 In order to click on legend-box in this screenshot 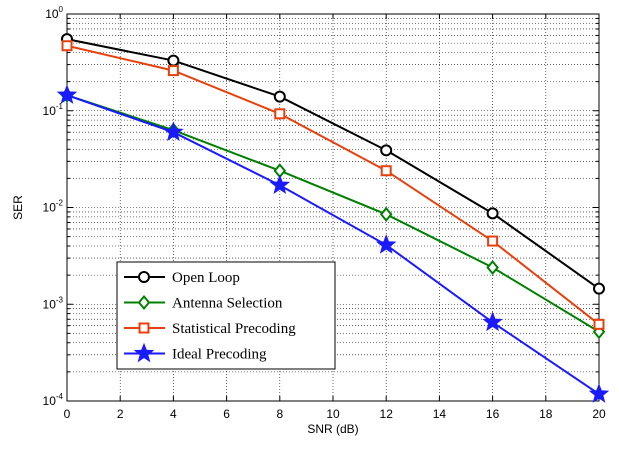, I will do `click(226, 315)`.